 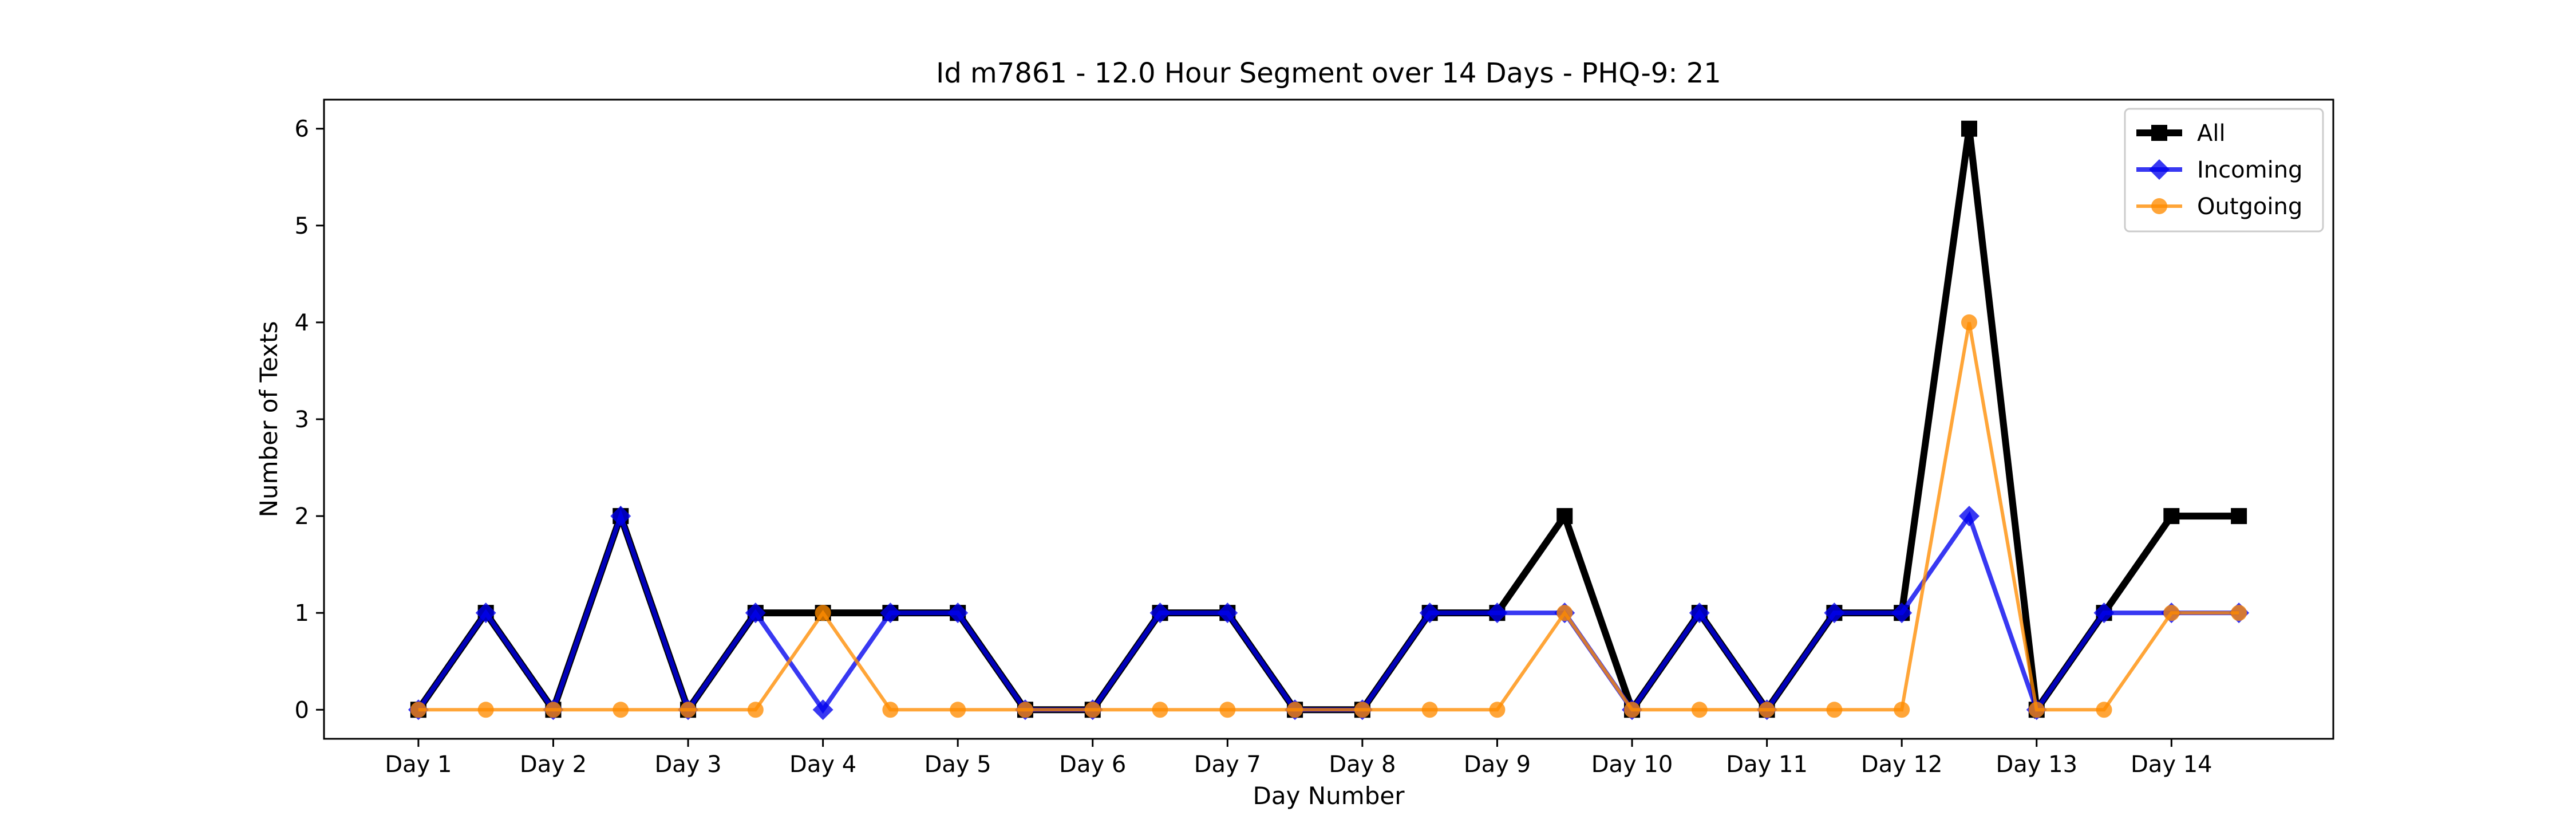 I want to click on legend-label: Incoming, so click(x=2249, y=170).